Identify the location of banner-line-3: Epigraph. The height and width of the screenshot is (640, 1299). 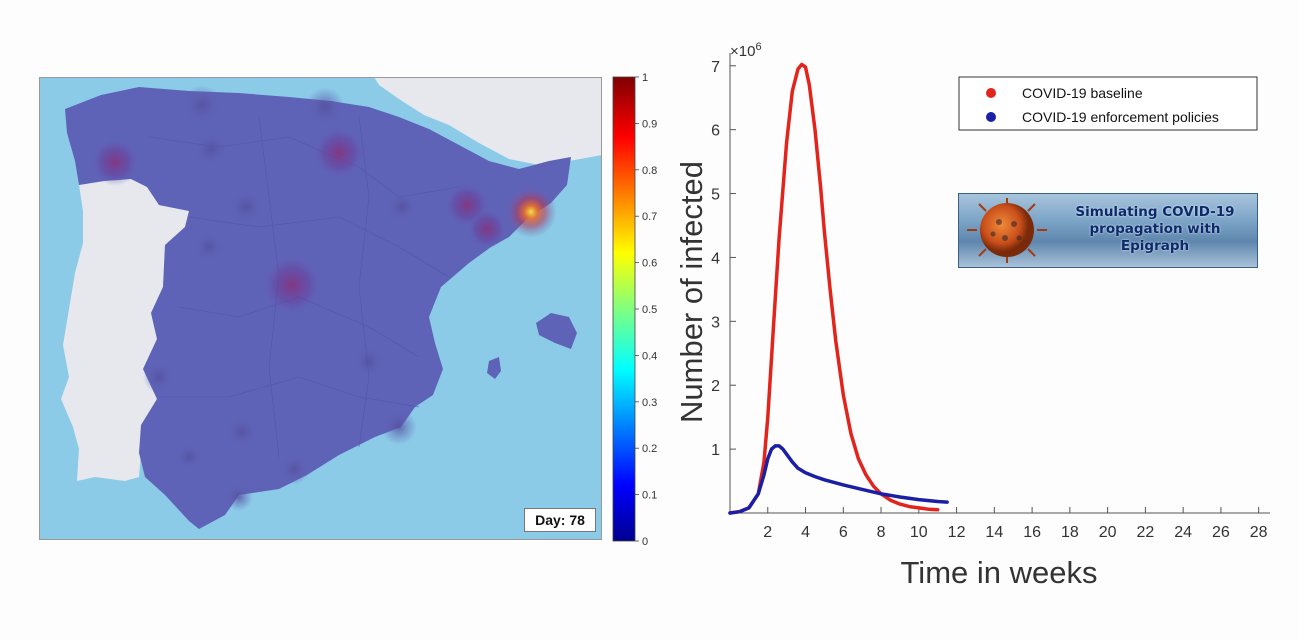
(1155, 246).